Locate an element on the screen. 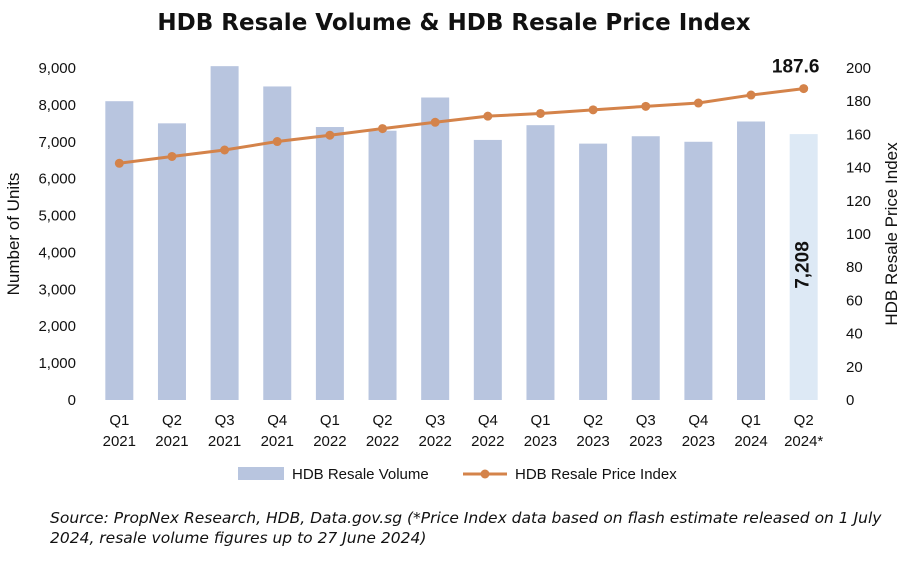 Image resolution: width=908 pixels, height=572 pixels. x-tick-year: 2024* is located at coordinates (803, 441).